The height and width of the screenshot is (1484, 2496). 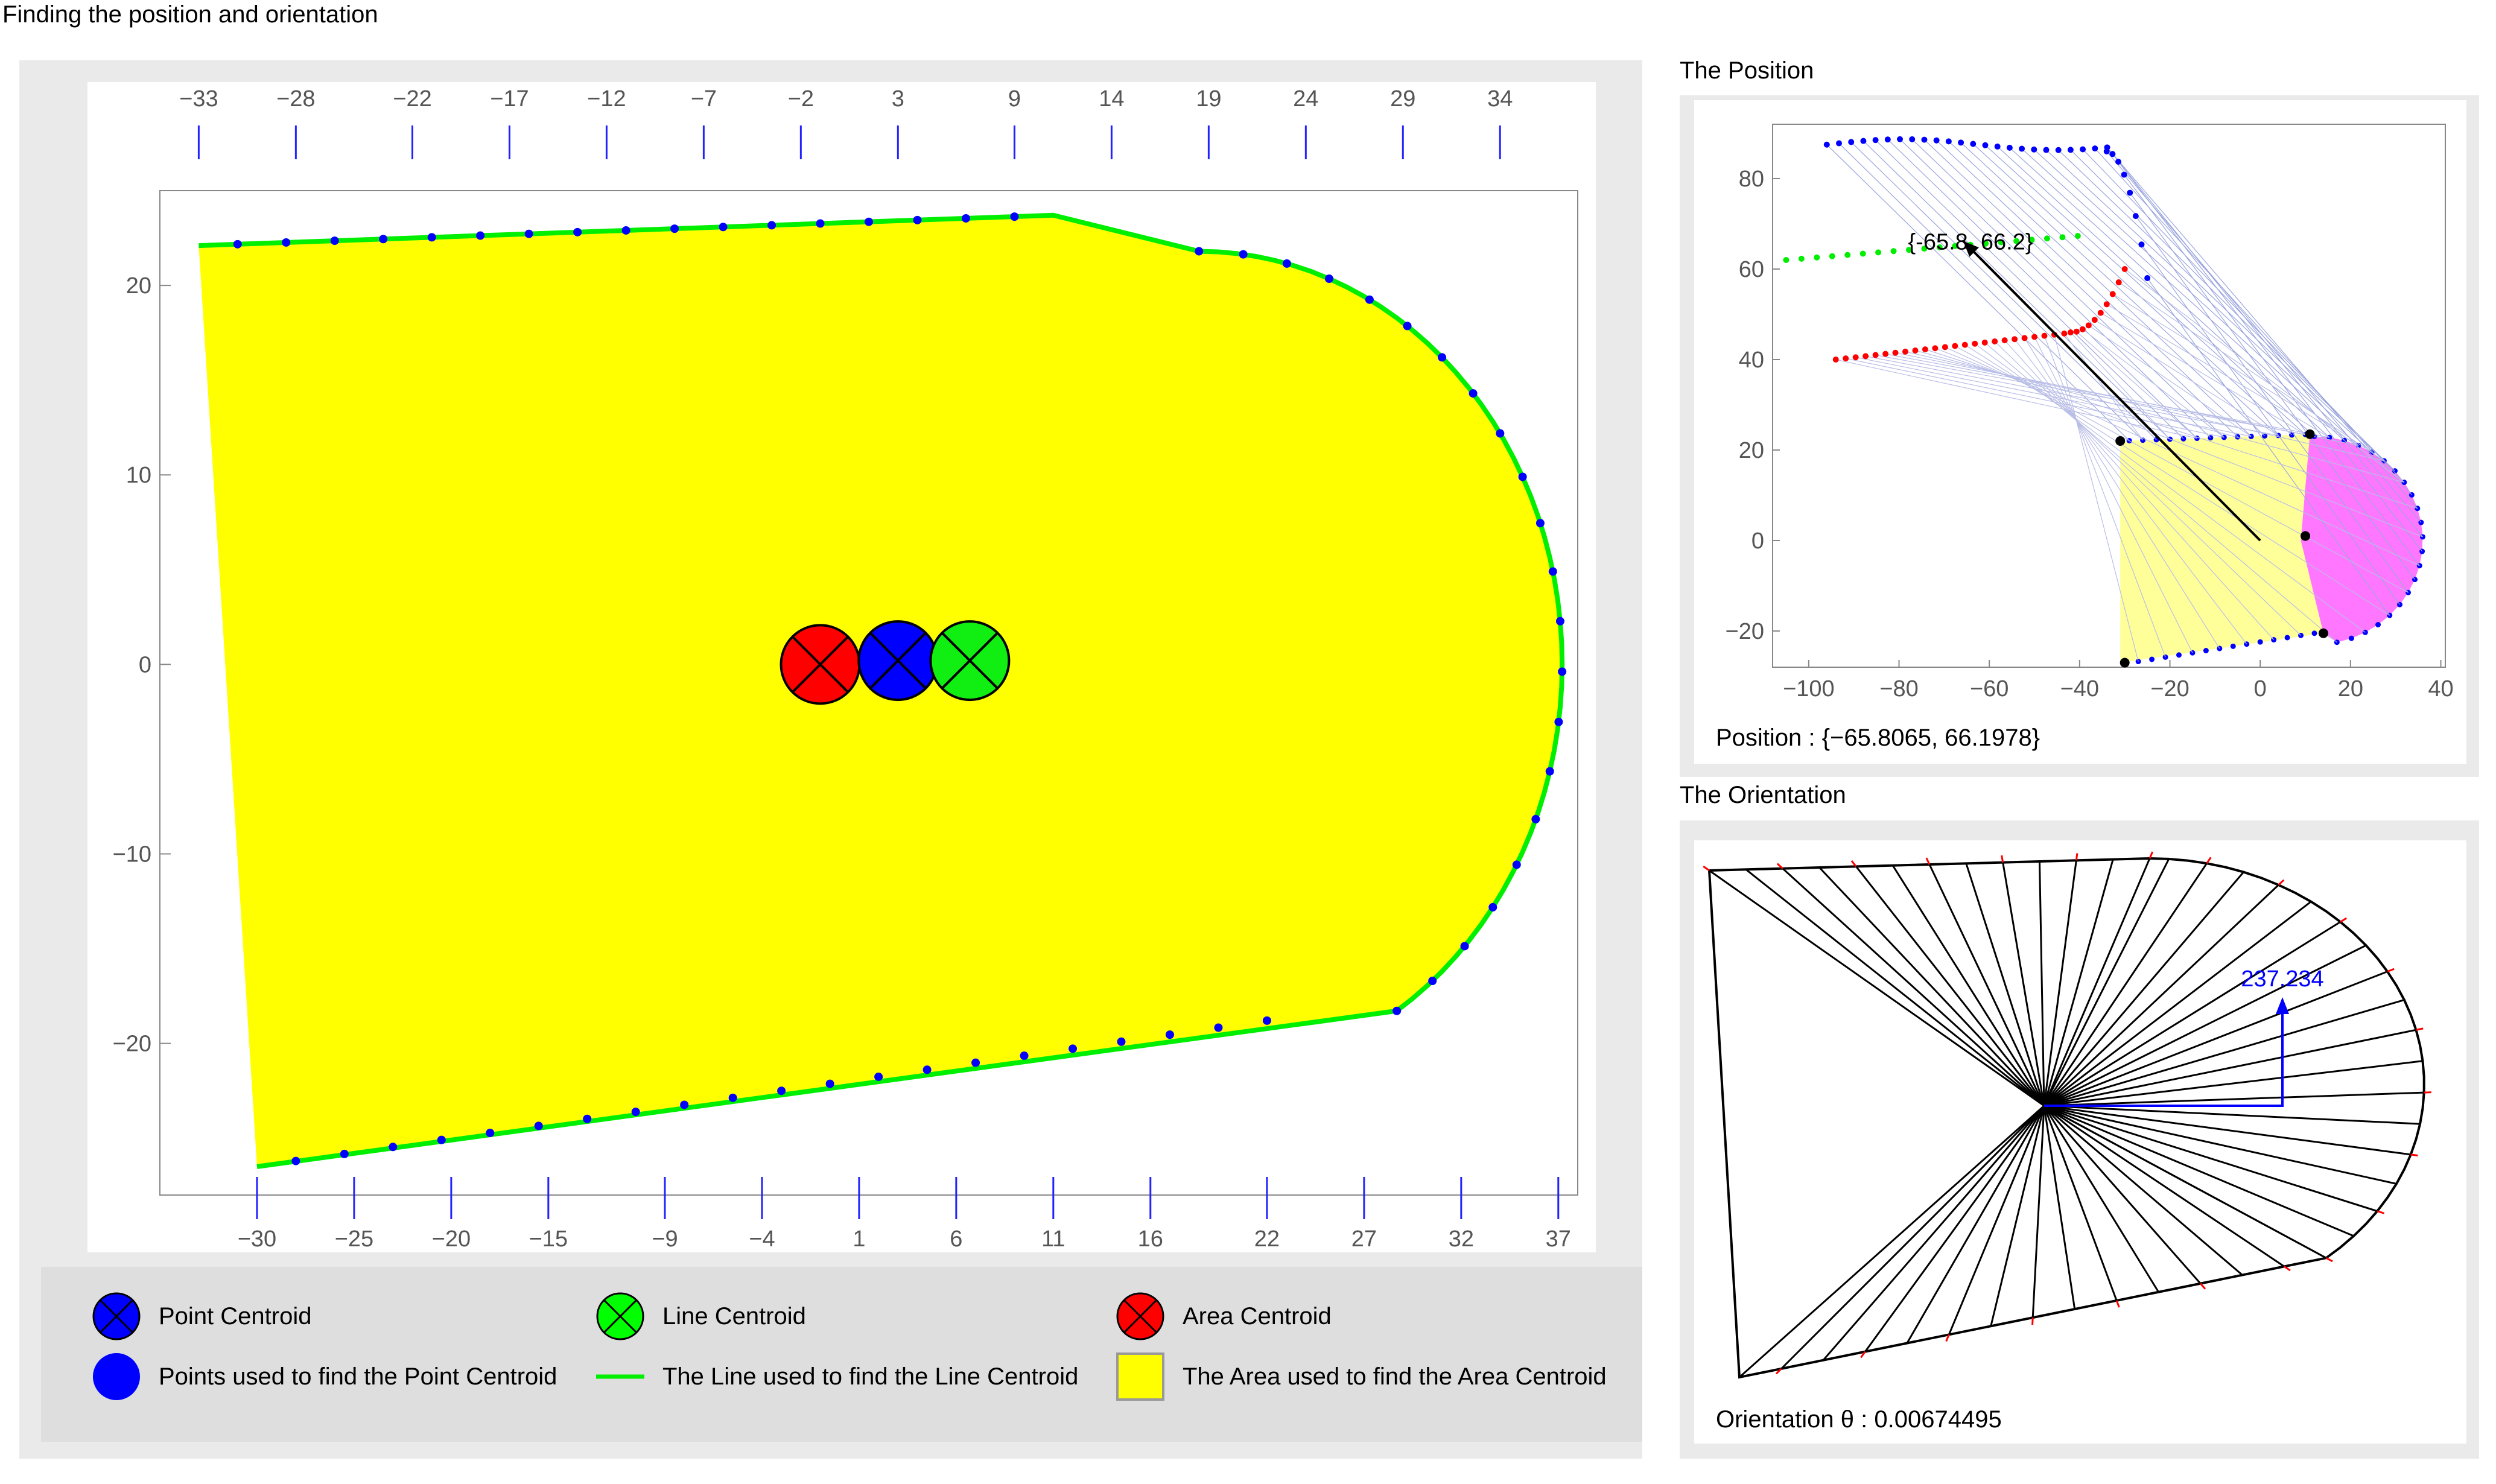 I want to click on area-centroid-icon, so click(x=1140, y=1316).